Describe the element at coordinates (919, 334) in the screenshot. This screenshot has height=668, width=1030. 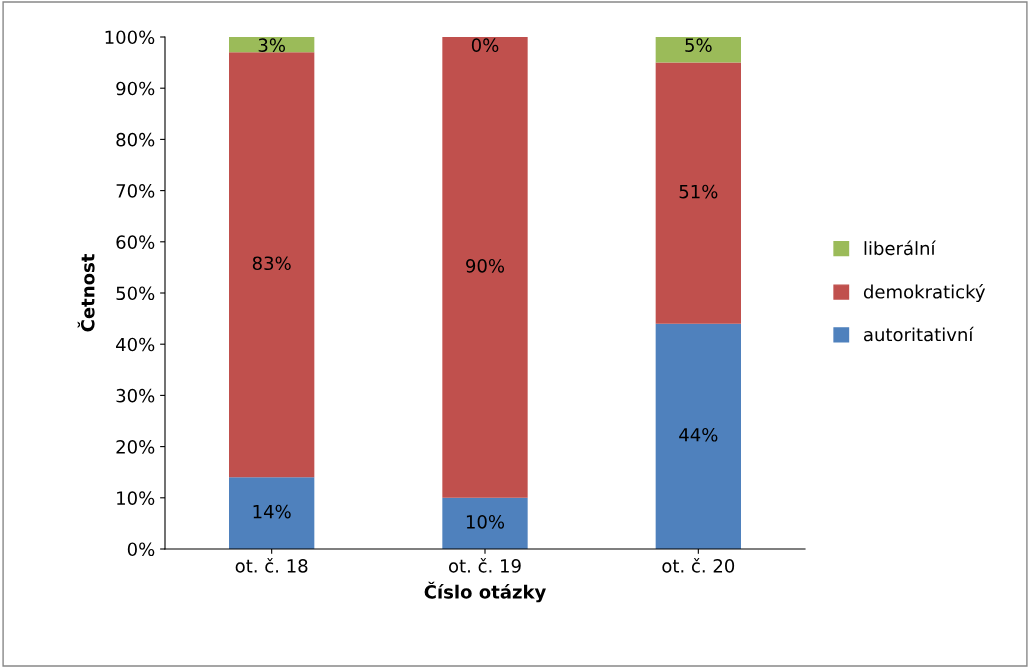
I see `legend-label: autoritativní` at that location.